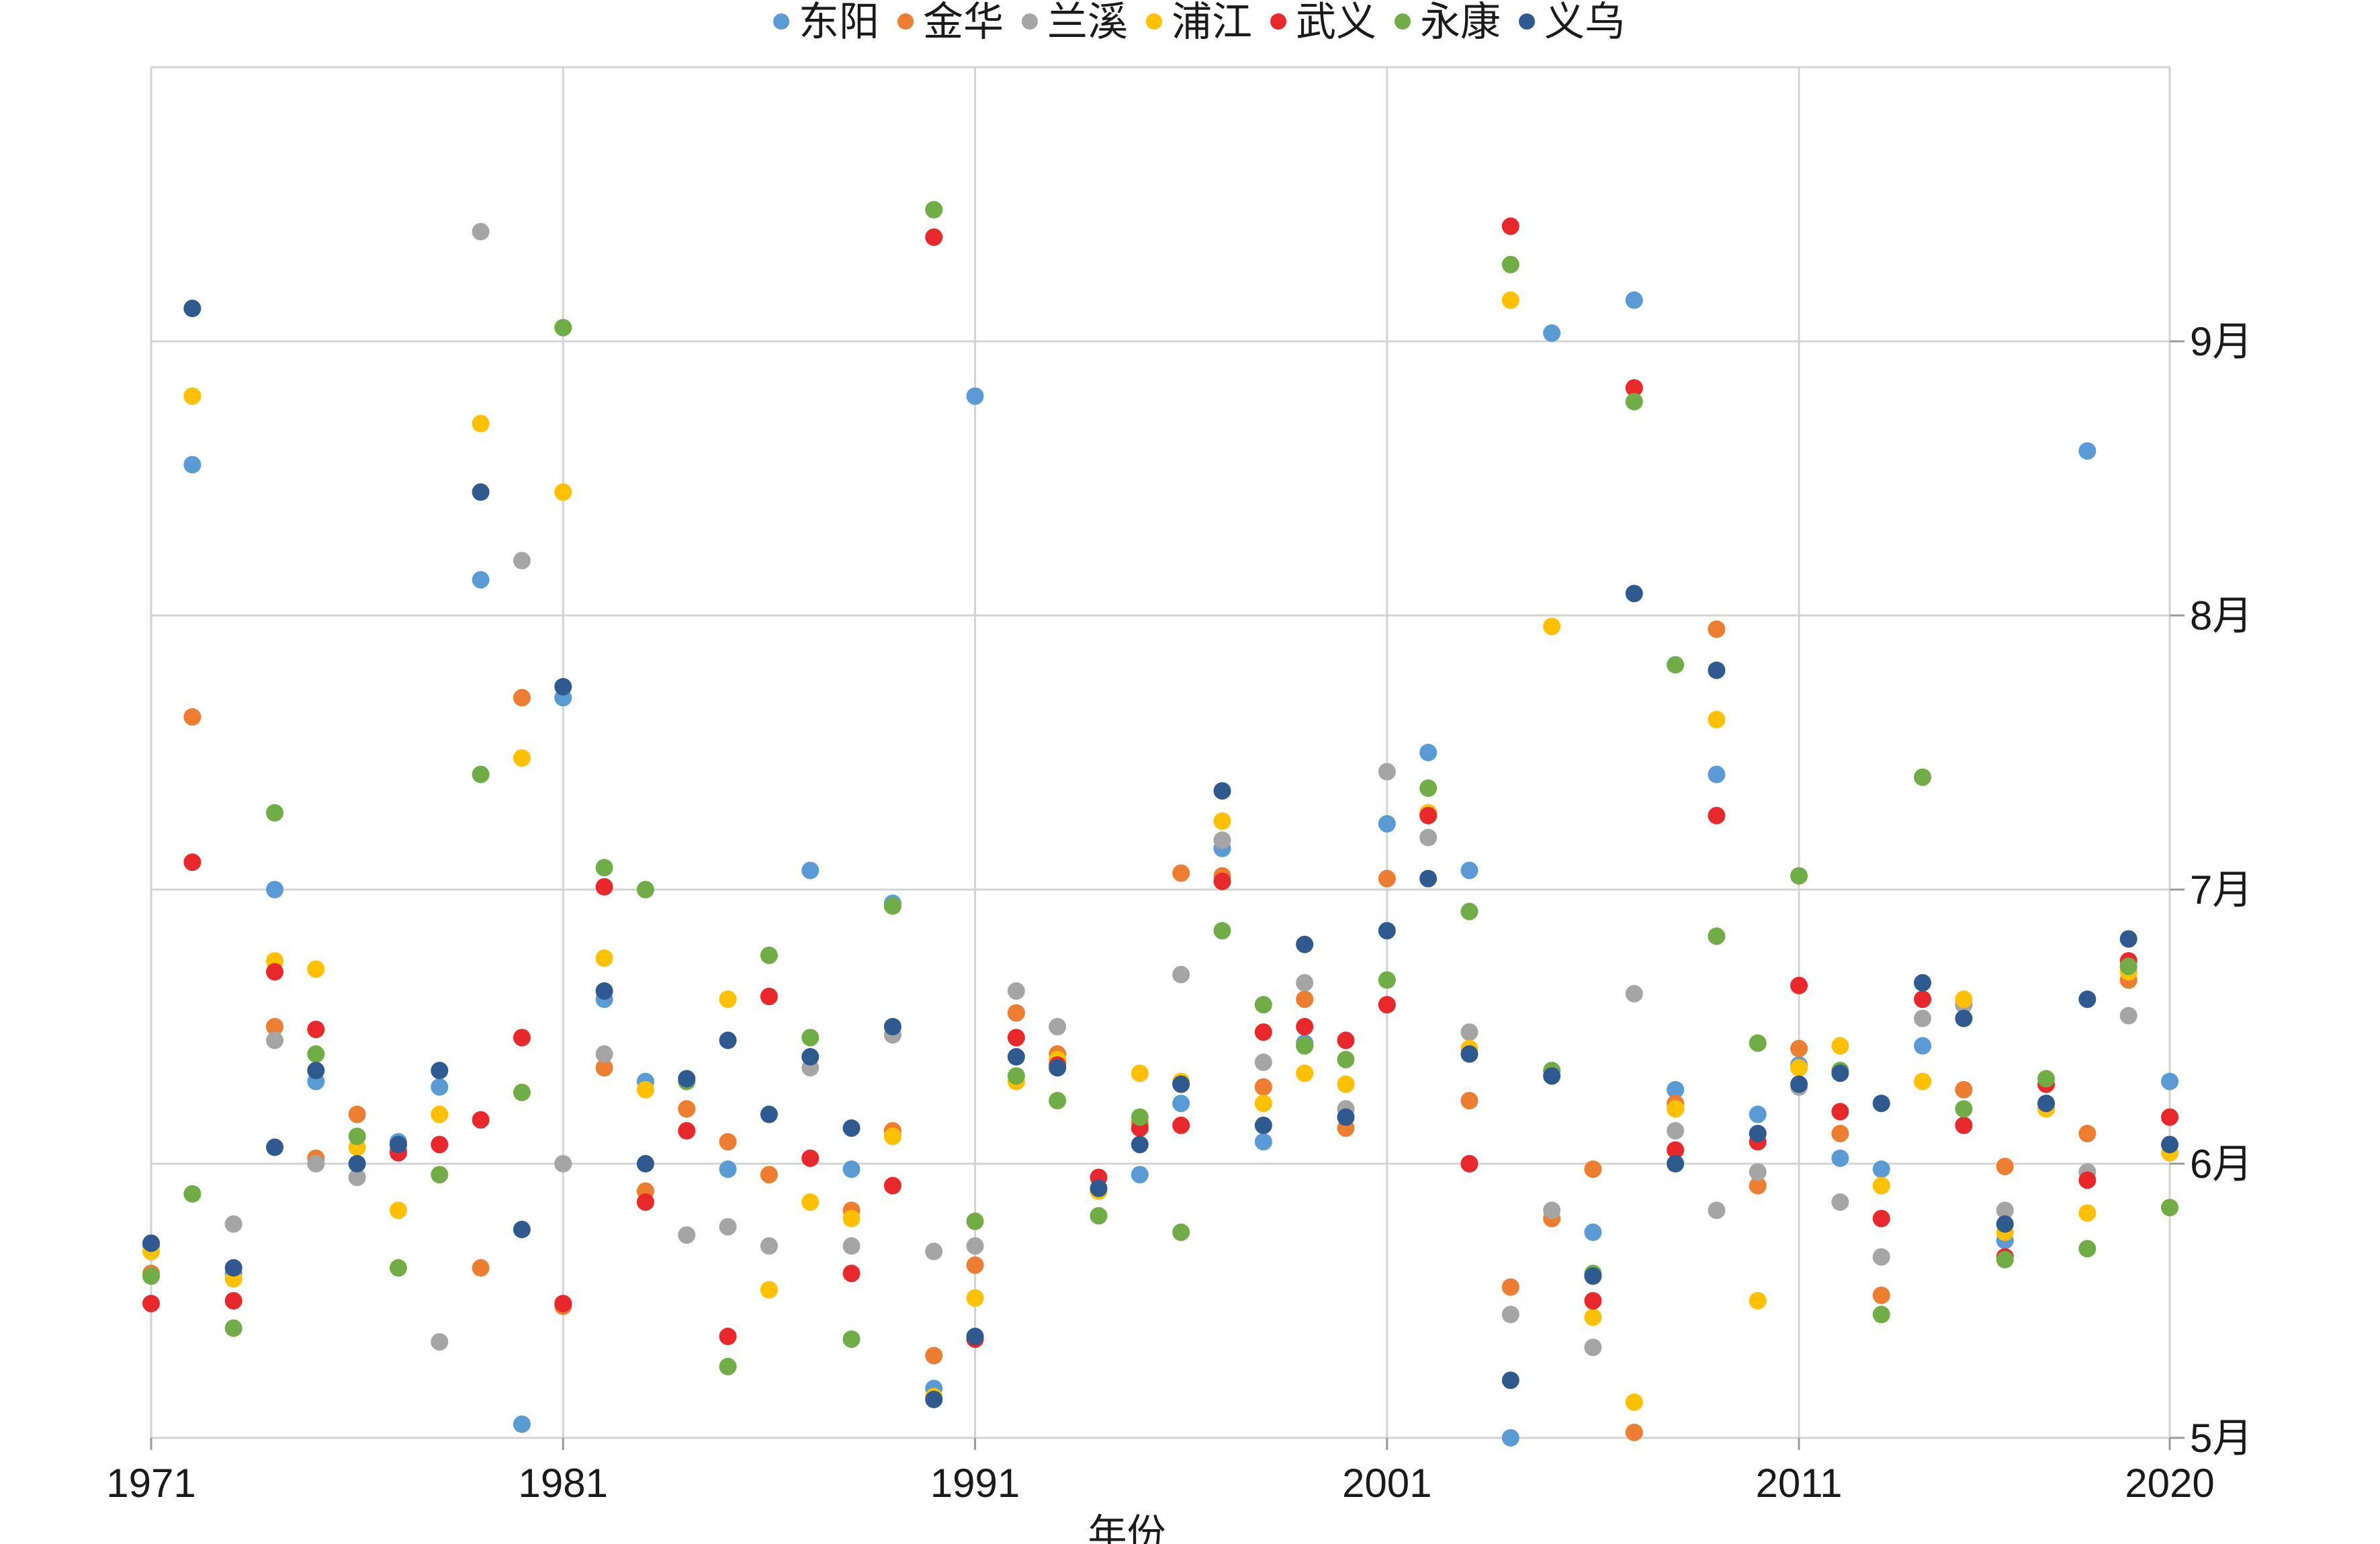 The width and height of the screenshot is (2380, 1544). I want to click on legend-item: 义乌, so click(1572, 23).